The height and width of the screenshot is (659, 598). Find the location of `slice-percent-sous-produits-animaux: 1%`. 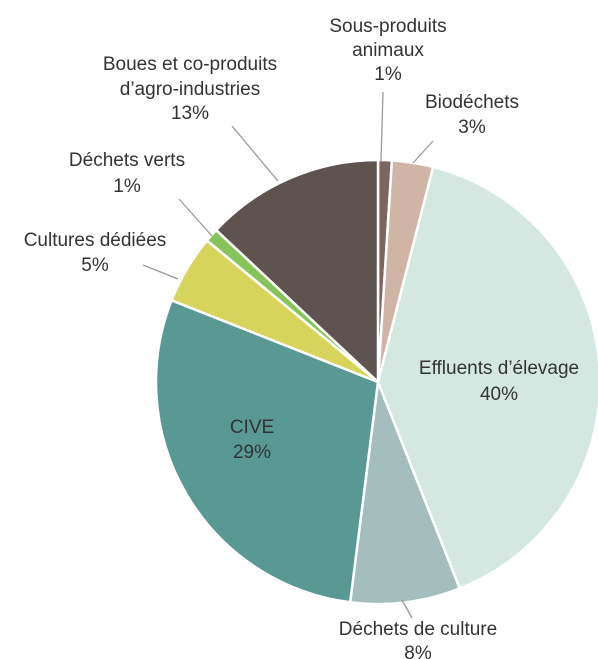

slice-percent-sous-produits-animaux: 1% is located at coordinates (388, 74).